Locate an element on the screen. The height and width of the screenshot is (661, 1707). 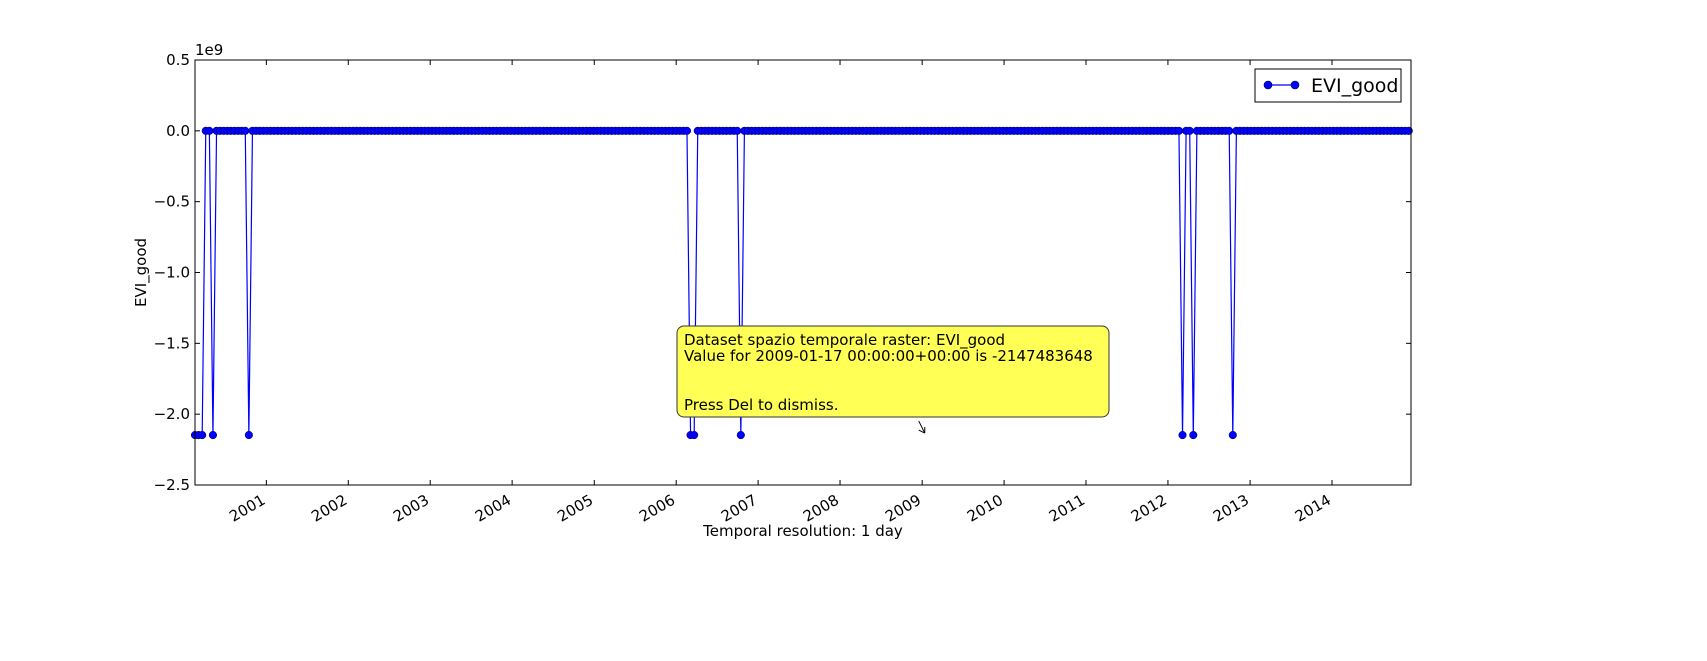
x-tick-label: 2008 is located at coordinates (821, 508).